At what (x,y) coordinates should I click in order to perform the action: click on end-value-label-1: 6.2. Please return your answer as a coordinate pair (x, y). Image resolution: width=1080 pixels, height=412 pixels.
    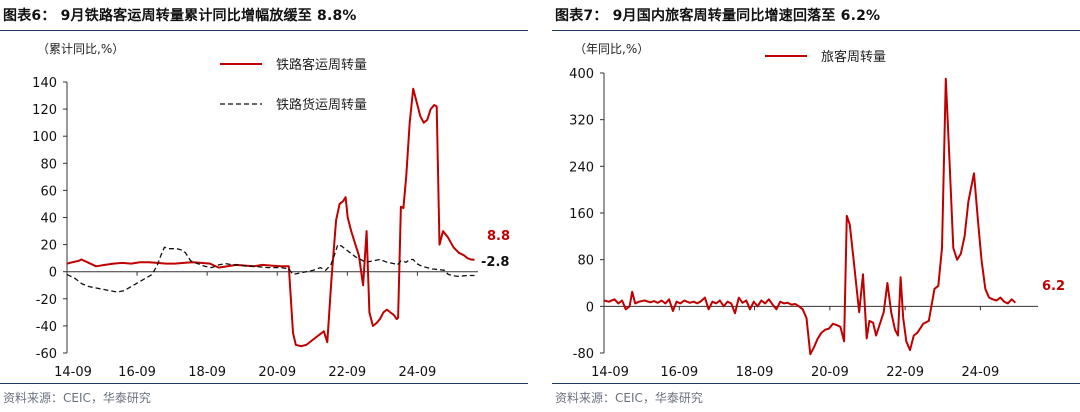
    Looking at the image, I should click on (1053, 286).